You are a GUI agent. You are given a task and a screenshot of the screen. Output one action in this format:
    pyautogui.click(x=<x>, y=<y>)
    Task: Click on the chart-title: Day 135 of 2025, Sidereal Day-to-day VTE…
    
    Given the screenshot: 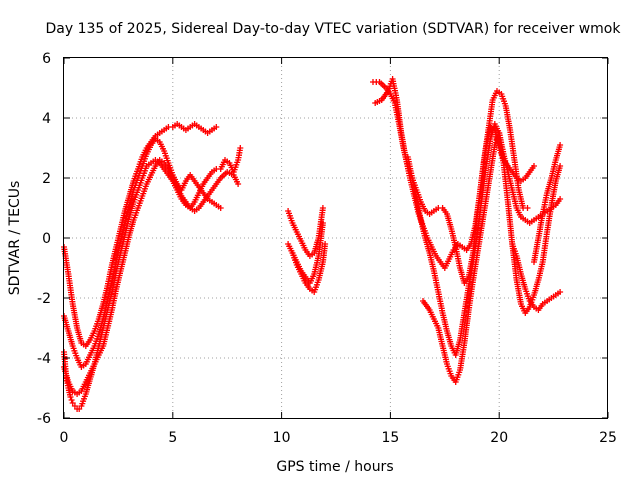 What is the action you would take?
    pyautogui.click(x=334, y=29)
    